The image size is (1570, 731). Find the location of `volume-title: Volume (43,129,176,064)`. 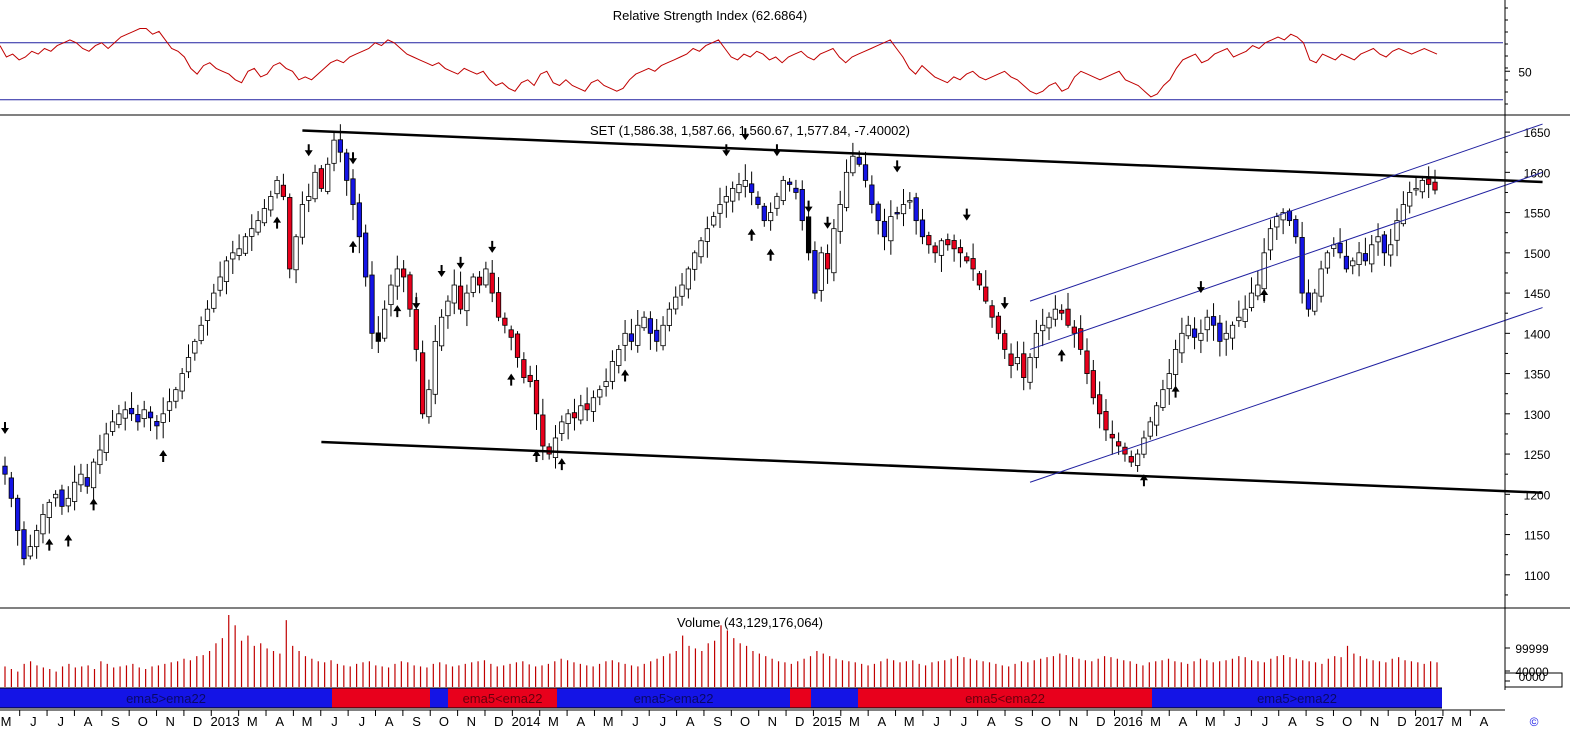

volume-title: Volume (43,129,176,064) is located at coordinates (750, 622).